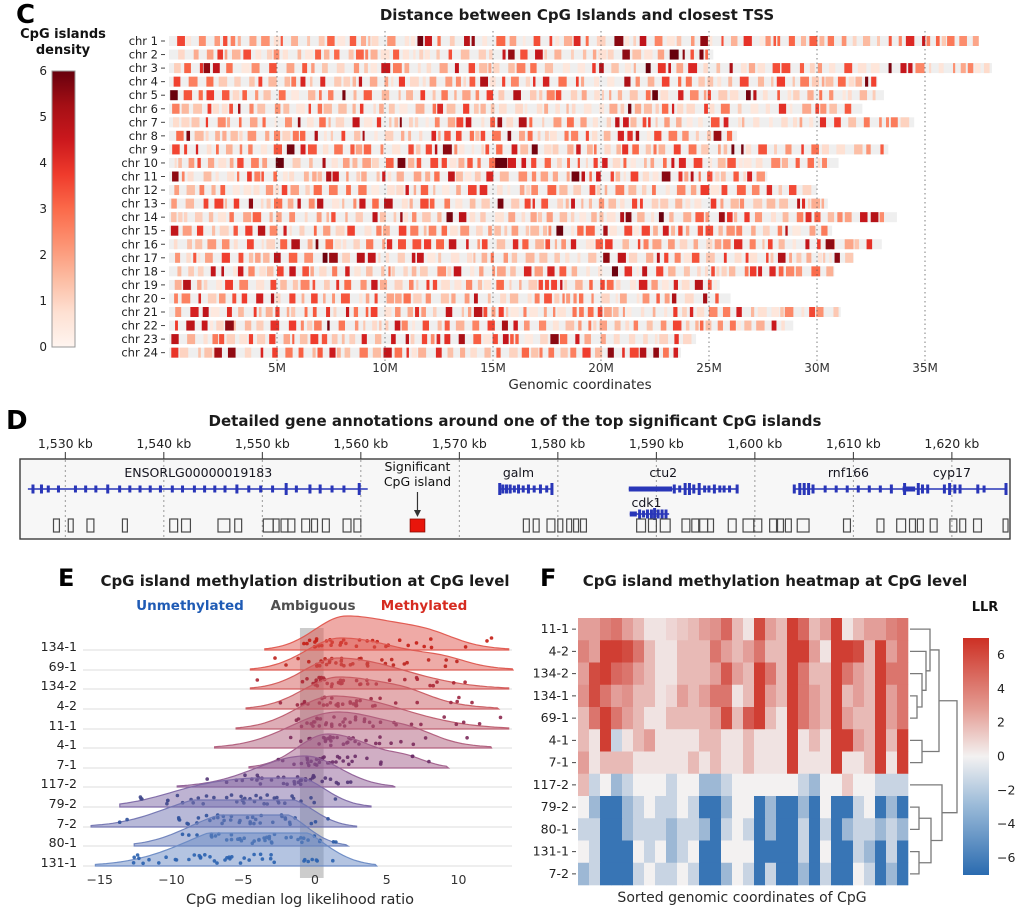 The height and width of the screenshot is (920, 1020). I want to click on chromosome-label: chr 6, so click(143, 109).